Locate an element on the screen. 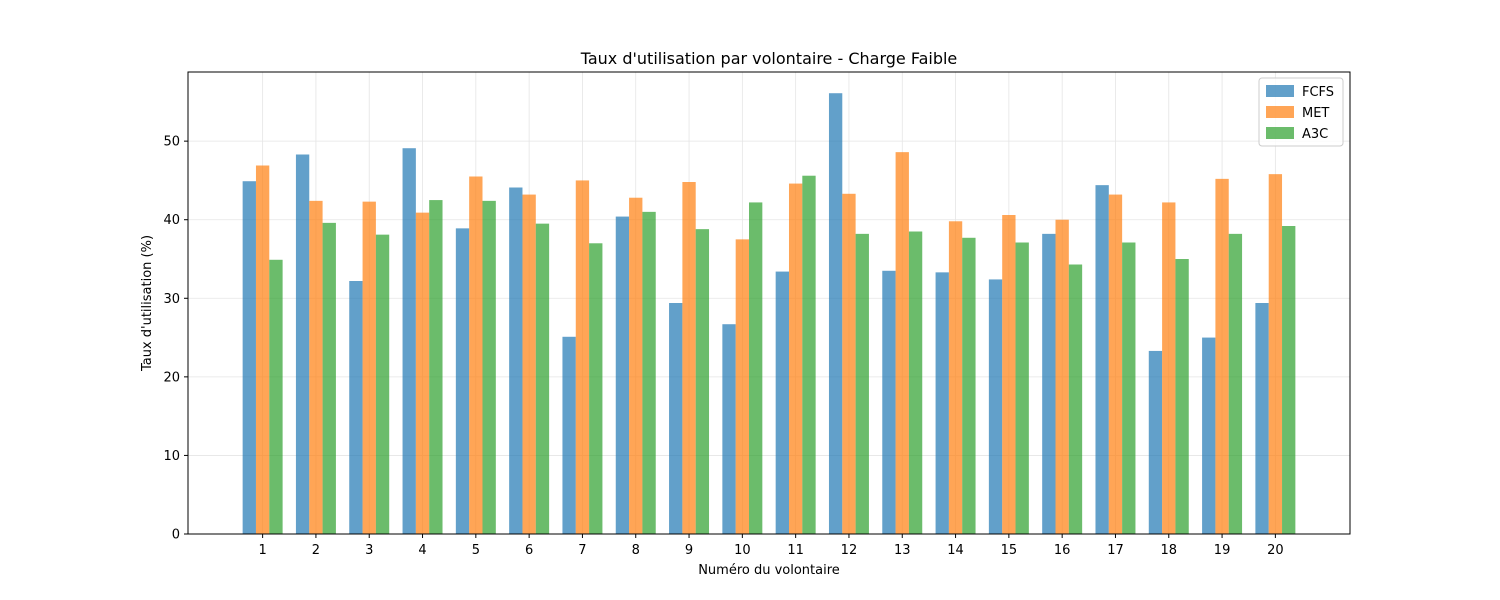 The height and width of the screenshot is (600, 1500). legend-swatch-a3c is located at coordinates (1280, 133).